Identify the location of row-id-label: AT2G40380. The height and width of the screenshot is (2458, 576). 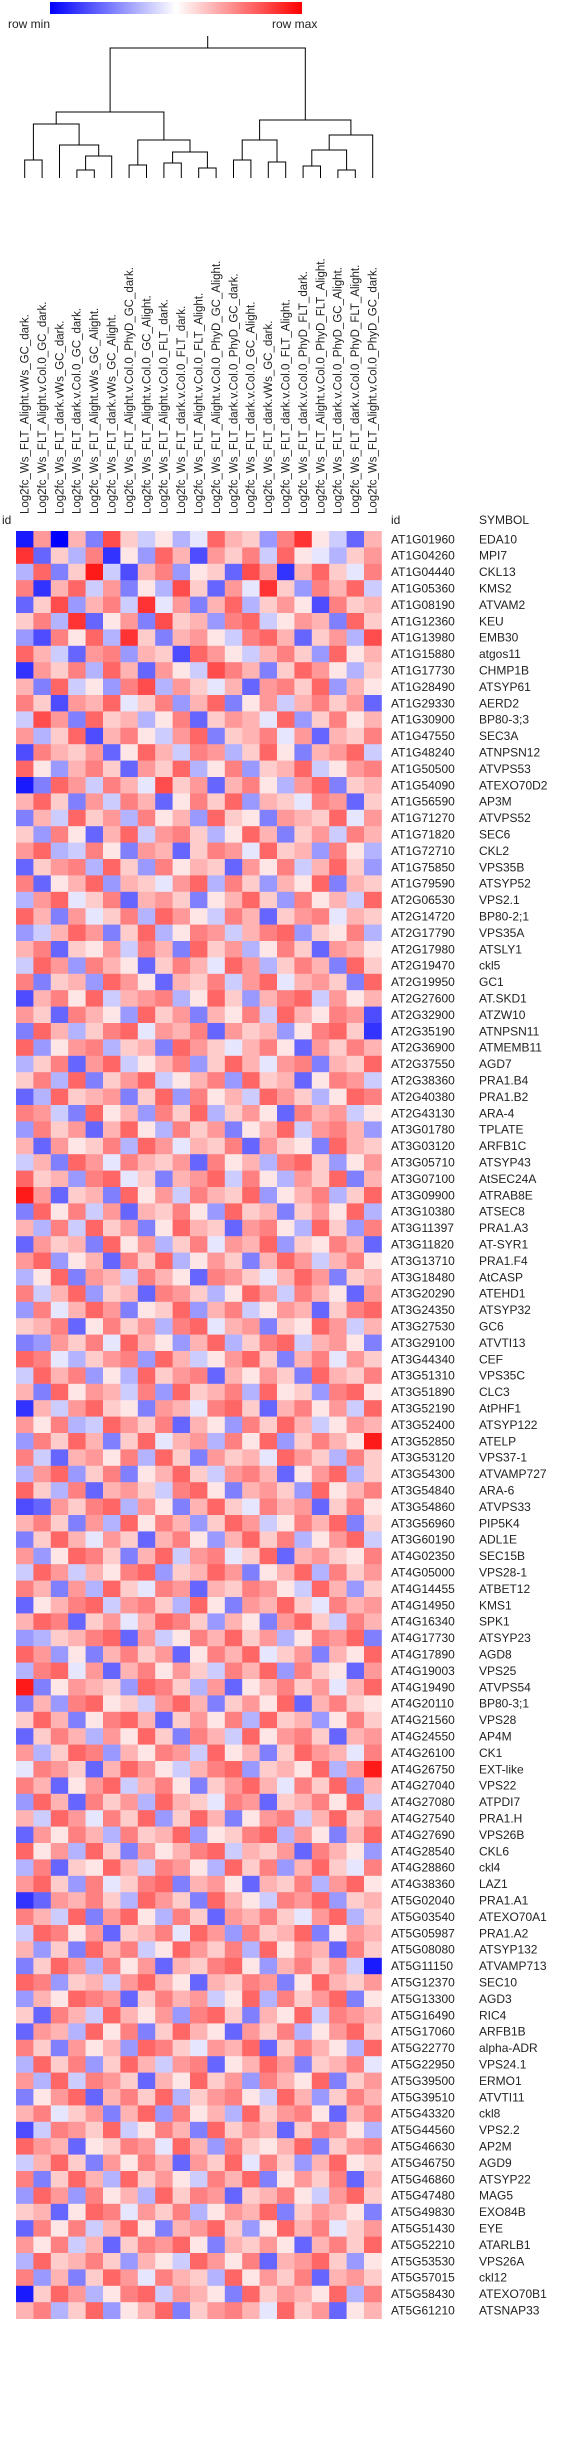
(423, 1097).